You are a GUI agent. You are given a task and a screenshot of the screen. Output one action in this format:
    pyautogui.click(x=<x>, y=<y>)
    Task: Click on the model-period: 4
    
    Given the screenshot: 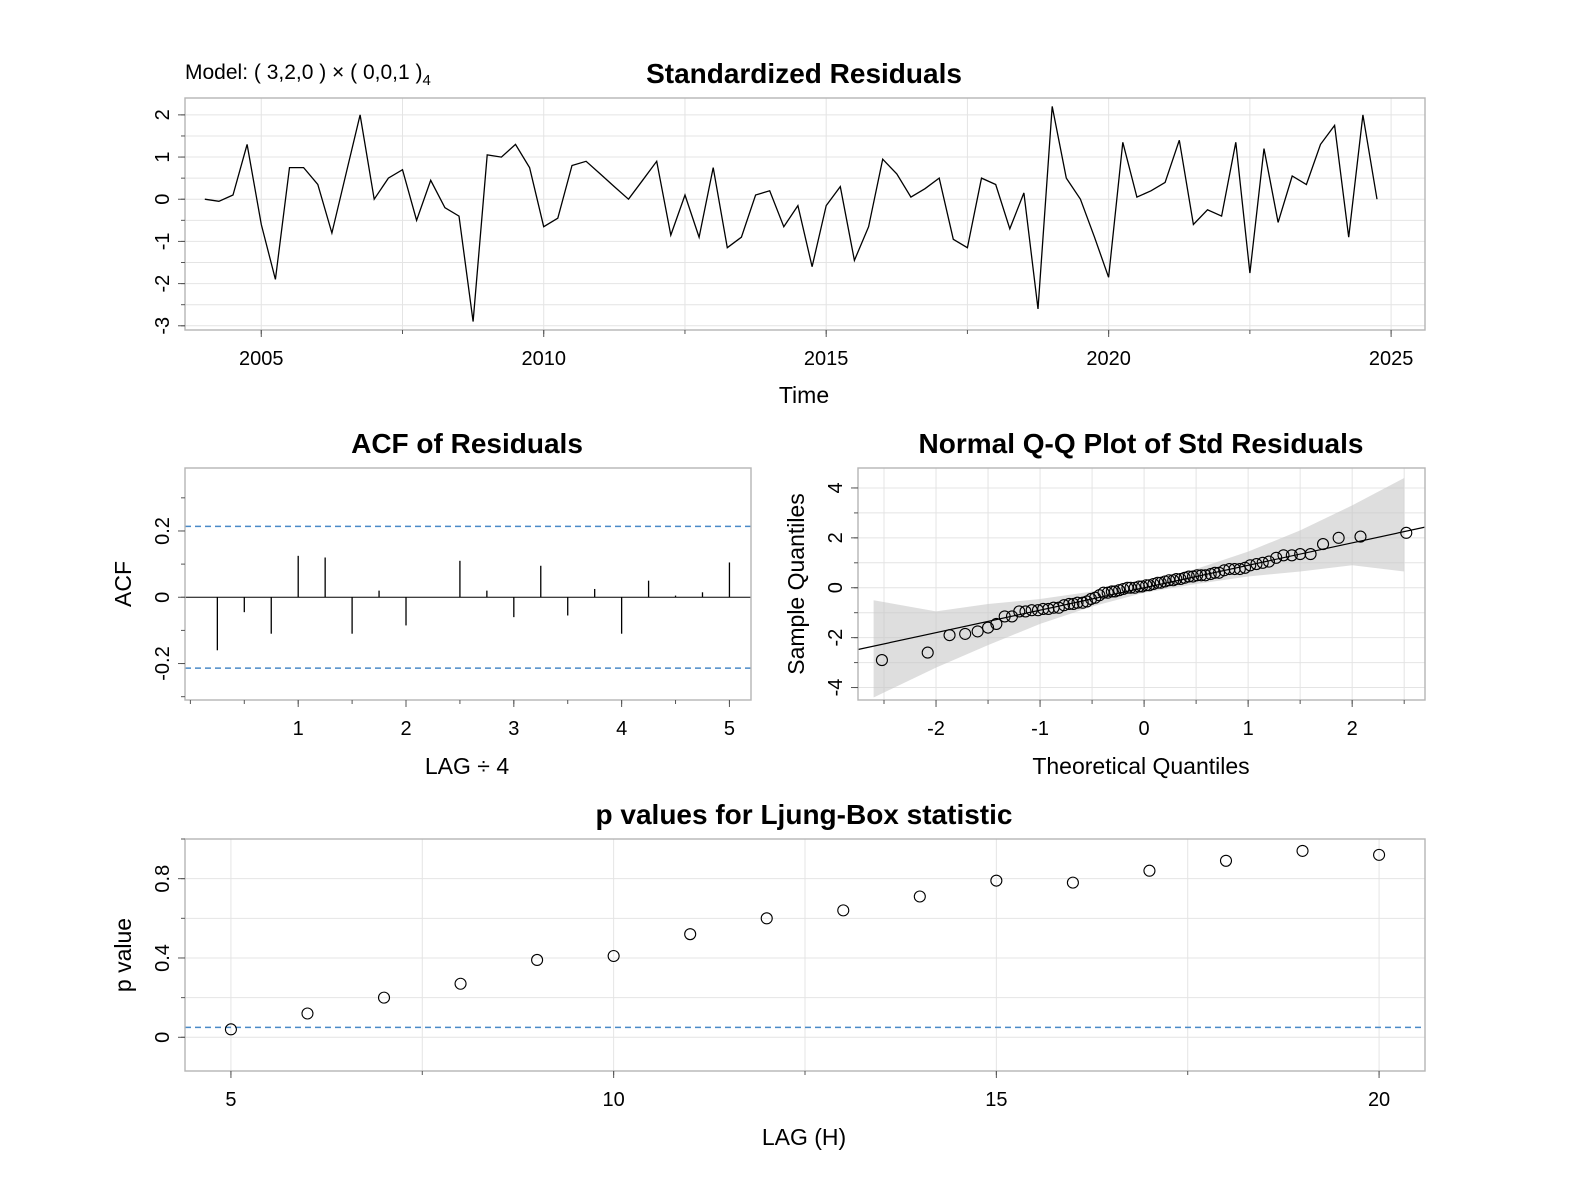 What is the action you would take?
    pyautogui.click(x=427, y=80)
    